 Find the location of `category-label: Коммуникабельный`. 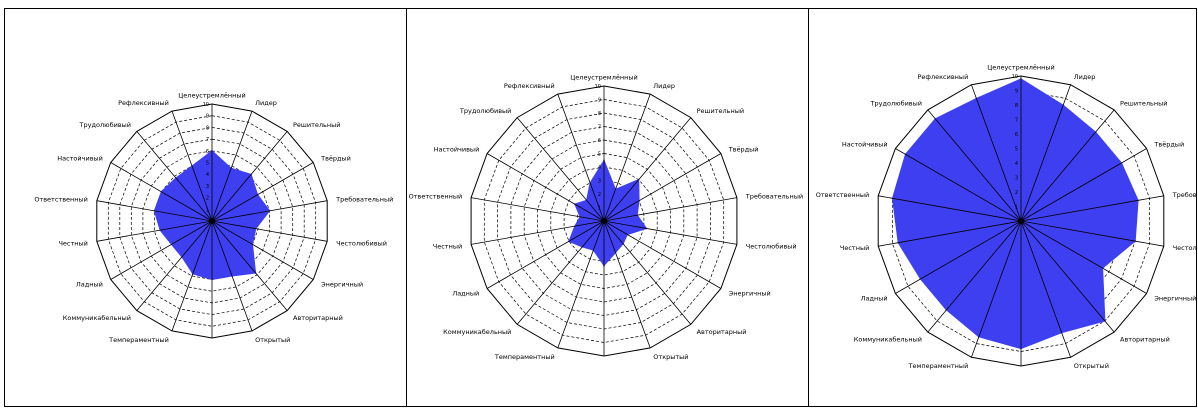

category-label: Коммуникабельный is located at coordinates (477, 332).